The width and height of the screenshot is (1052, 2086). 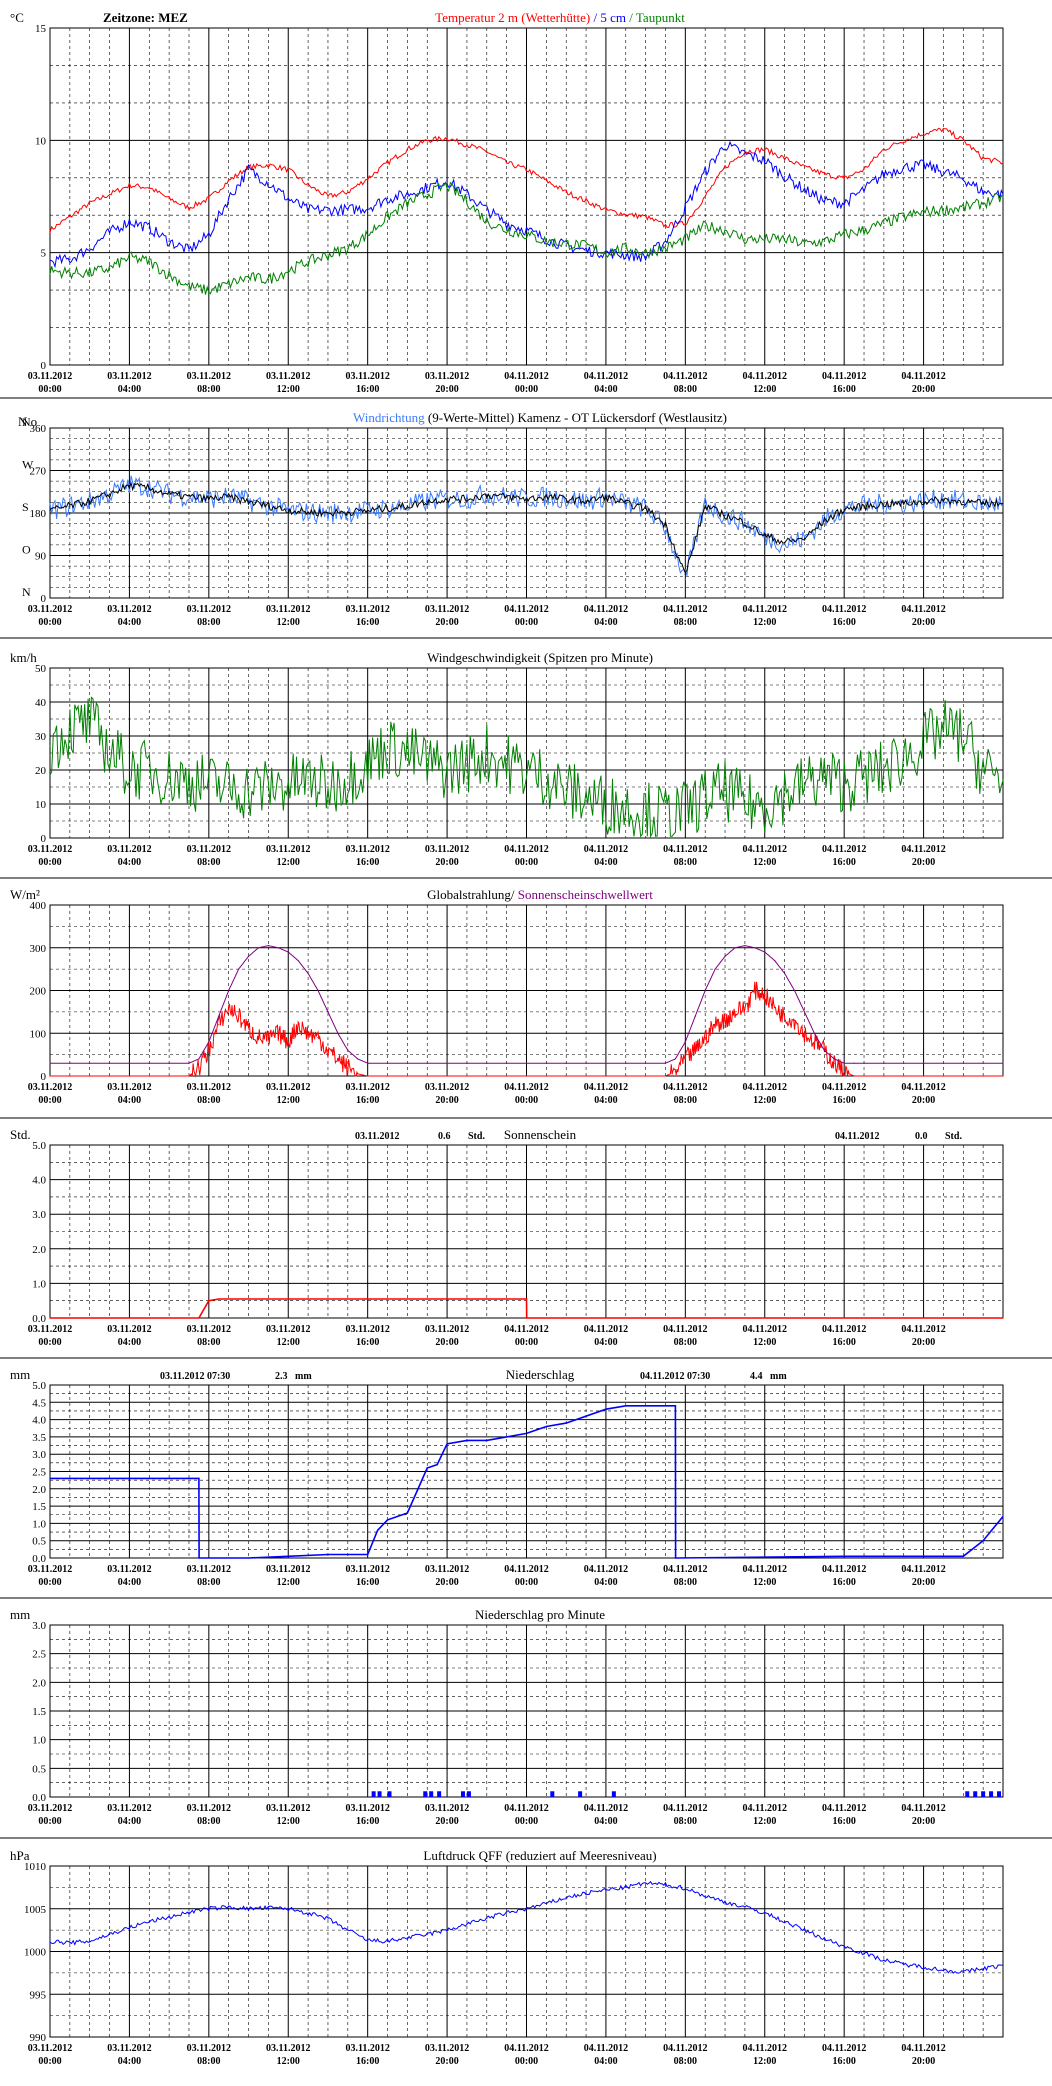 I want to click on daily-total-date: 04.11.2012, so click(x=857, y=1136).